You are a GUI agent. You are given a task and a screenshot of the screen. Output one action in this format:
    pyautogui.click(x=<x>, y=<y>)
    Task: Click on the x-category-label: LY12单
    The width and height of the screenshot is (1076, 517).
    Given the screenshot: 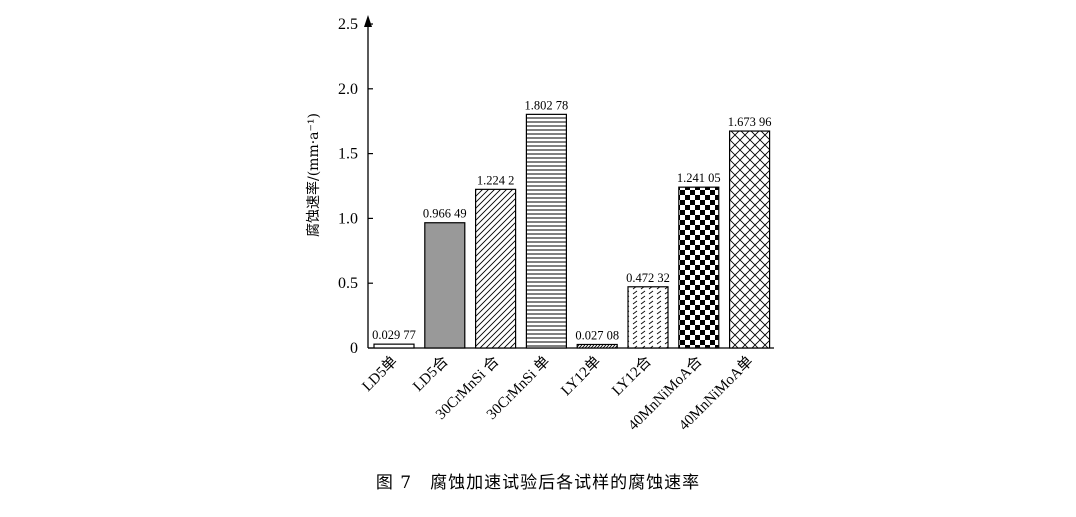 What is the action you would take?
    pyautogui.click(x=581, y=376)
    